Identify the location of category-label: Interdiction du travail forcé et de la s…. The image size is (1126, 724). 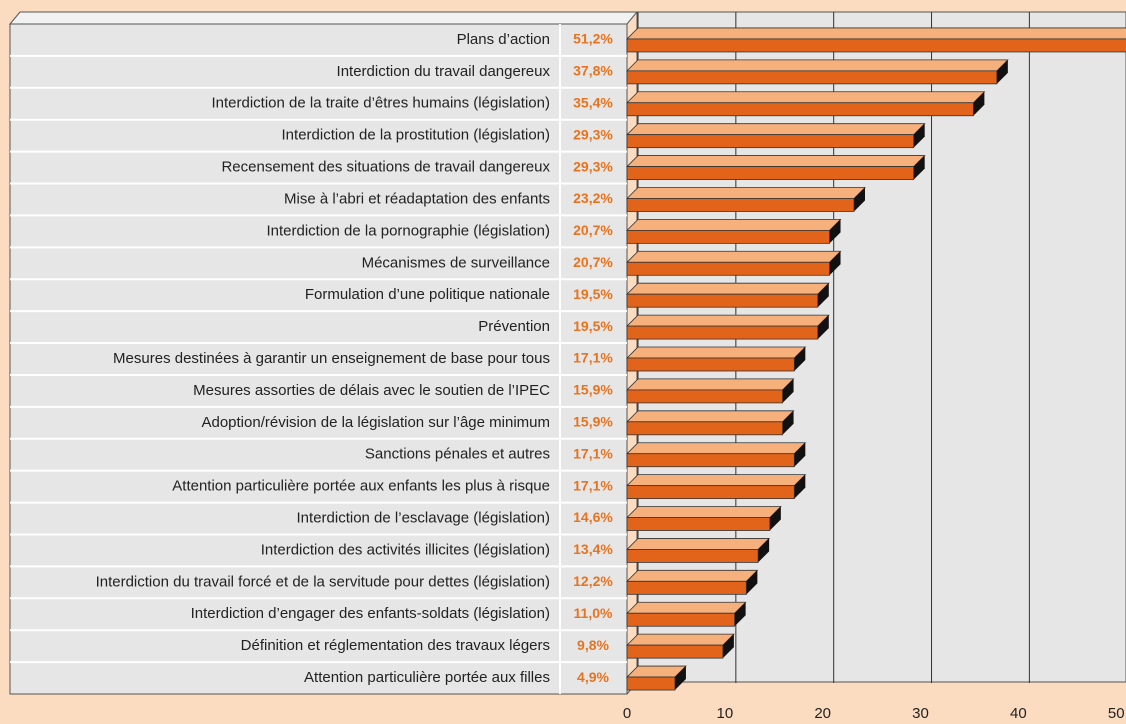
(323, 581).